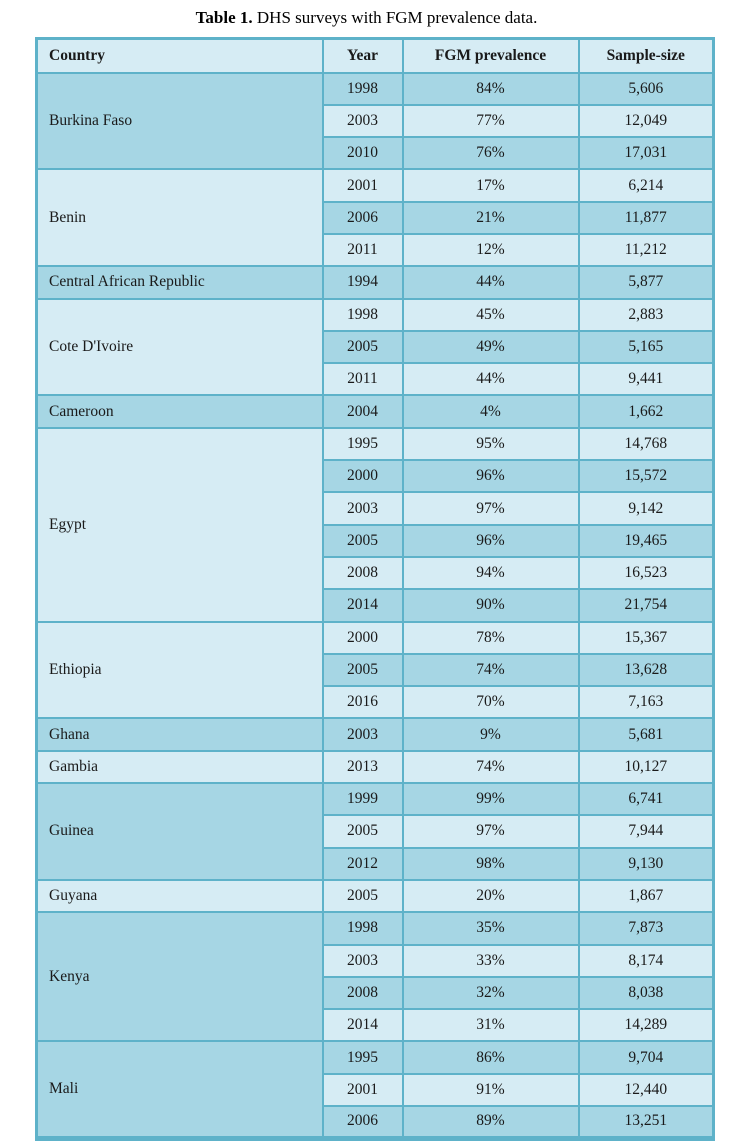 This screenshot has height=1147, width=733. Describe the element at coordinates (179, 121) in the screenshot. I see `country-cell: Burkina Faso` at that location.